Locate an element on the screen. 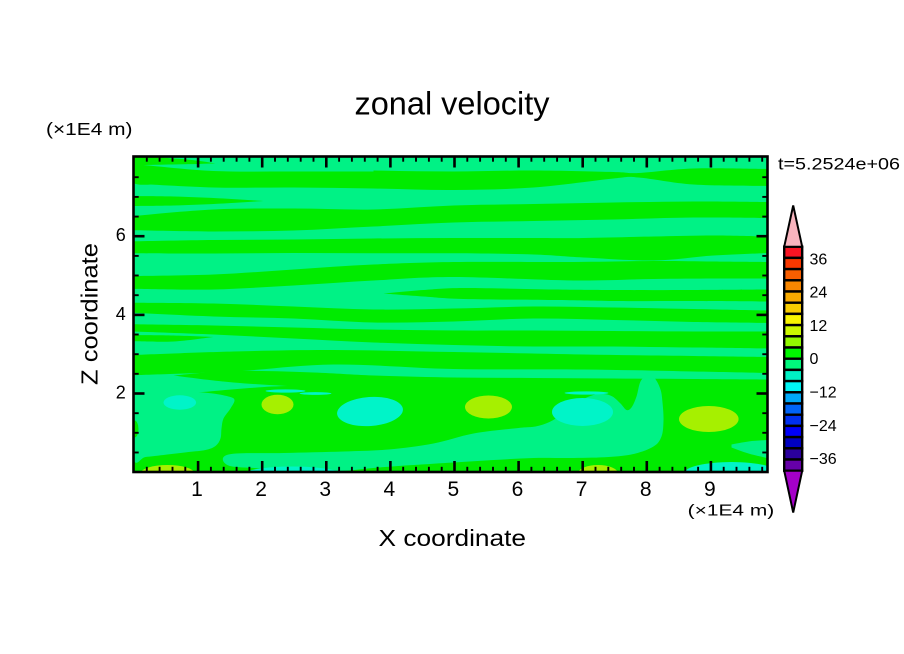 Image resolution: width=904 pixels, height=654 pixels. svg-text: zonal velocity is located at coordinates (452, 104).